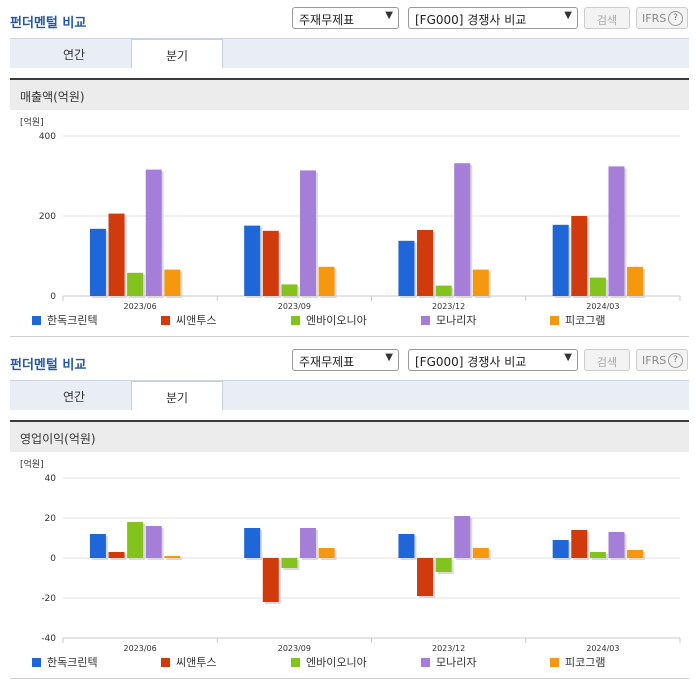  I want to click on divider, so click(349, 336).